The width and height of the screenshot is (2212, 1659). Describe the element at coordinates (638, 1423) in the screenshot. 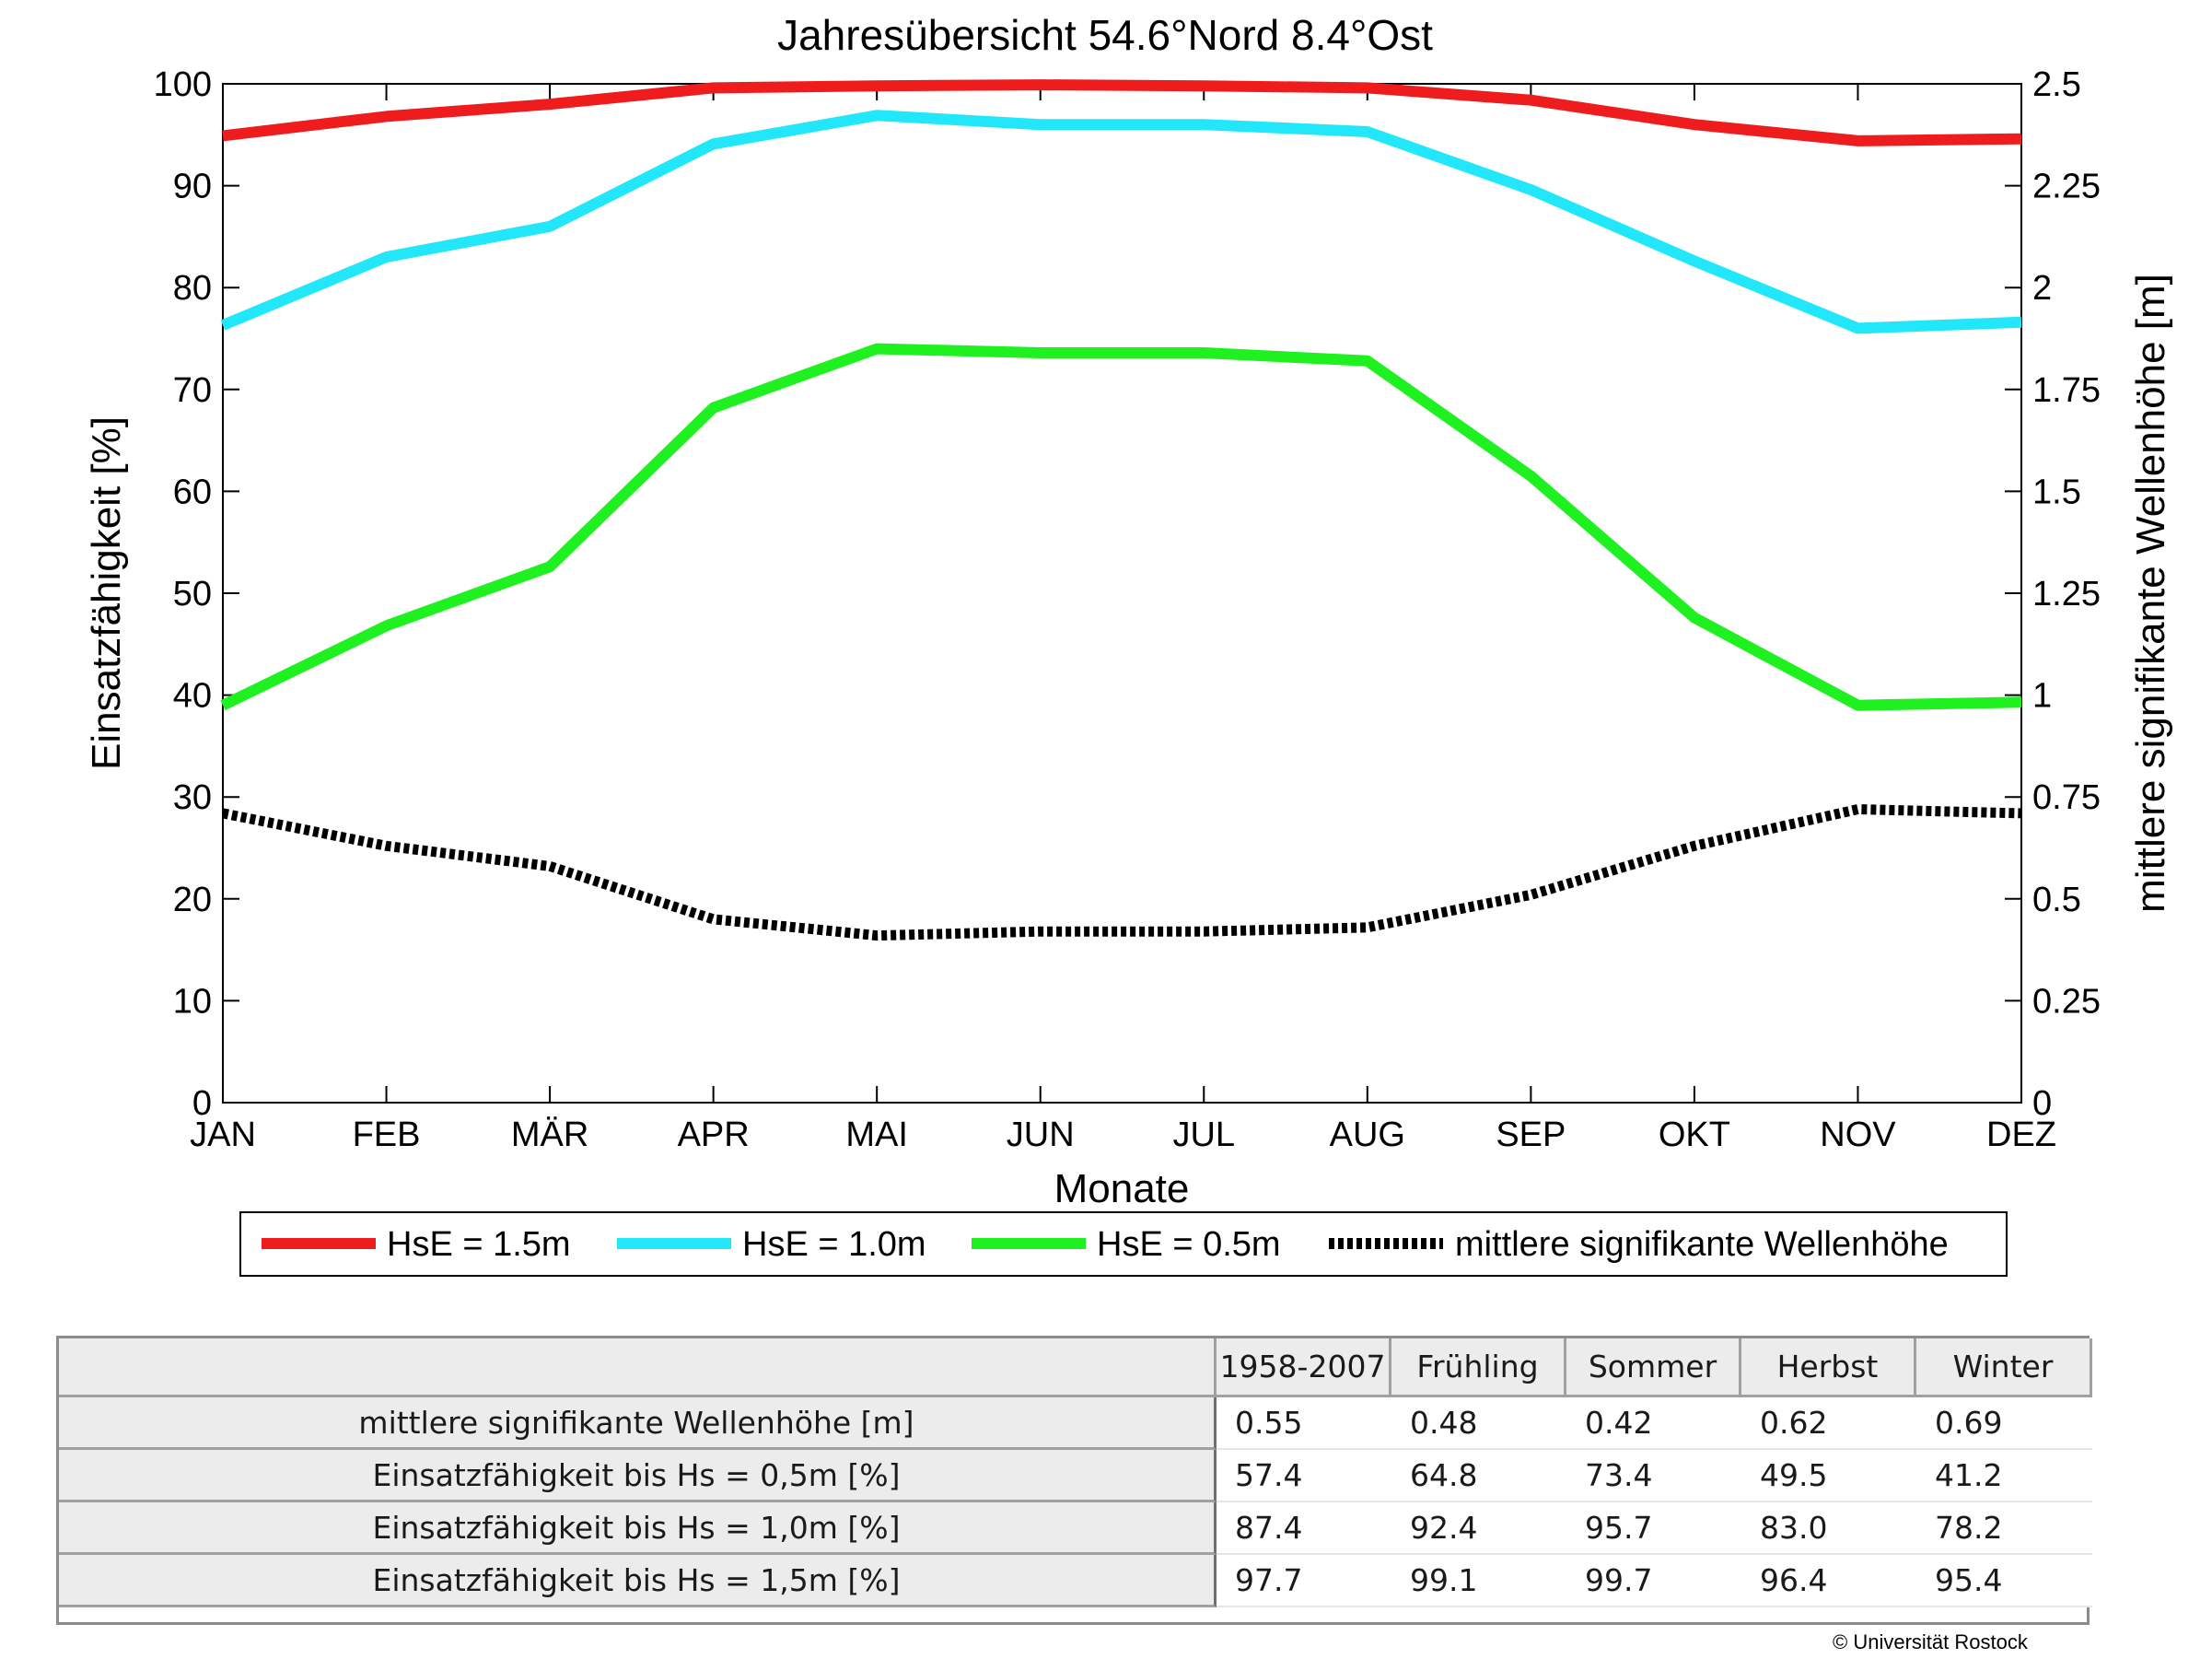

I see `row-label: mittlere signifikante Wellenhöhe [m]` at that location.